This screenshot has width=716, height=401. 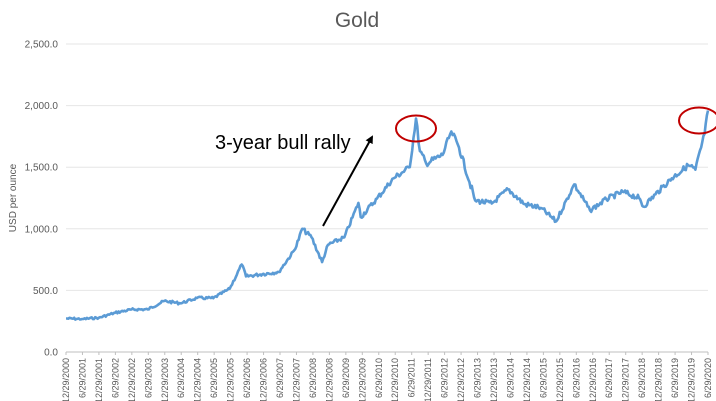 I want to click on x-tick-label: 12/29/2001, so click(x=99, y=379).